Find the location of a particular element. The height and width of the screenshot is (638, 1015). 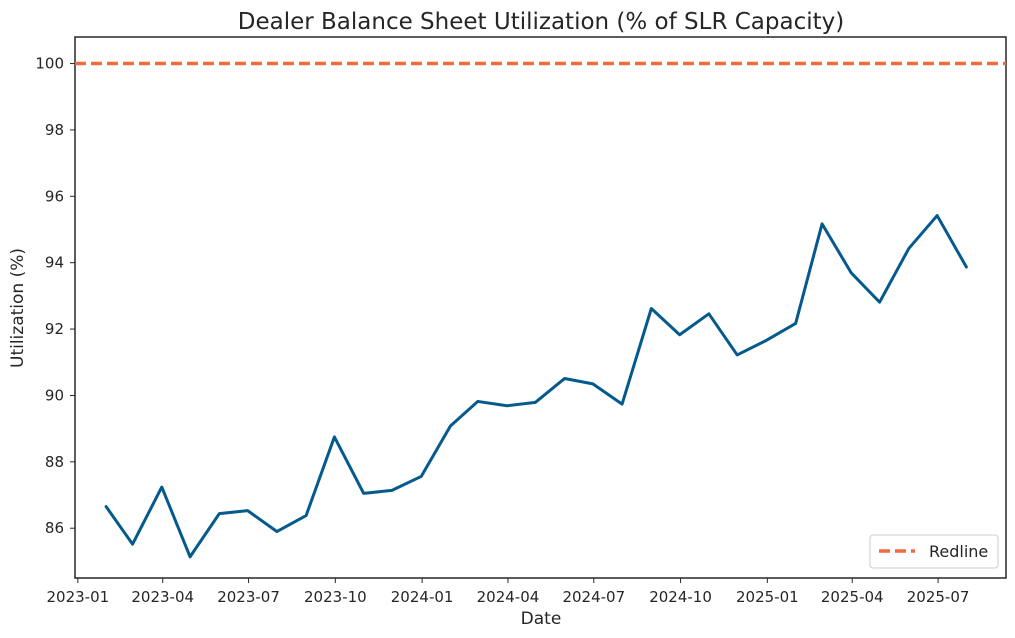

legend-label-redline: Redline is located at coordinates (958, 551).